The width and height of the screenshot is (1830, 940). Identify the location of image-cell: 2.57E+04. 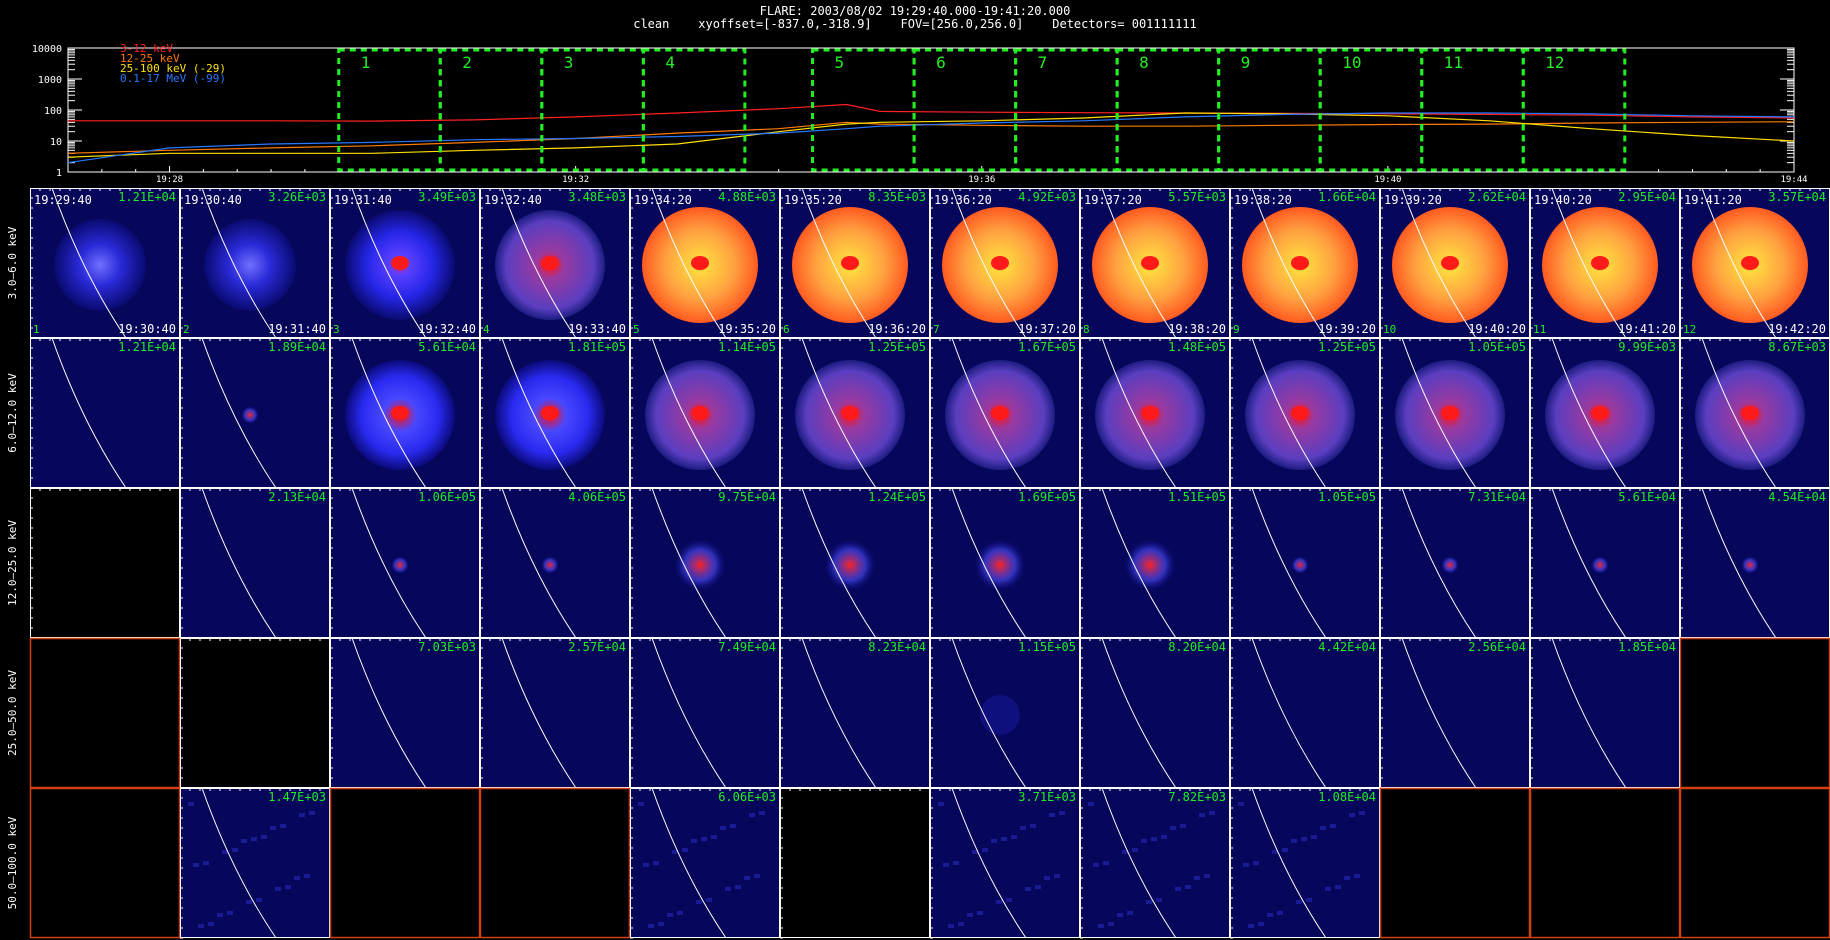
(555, 713).